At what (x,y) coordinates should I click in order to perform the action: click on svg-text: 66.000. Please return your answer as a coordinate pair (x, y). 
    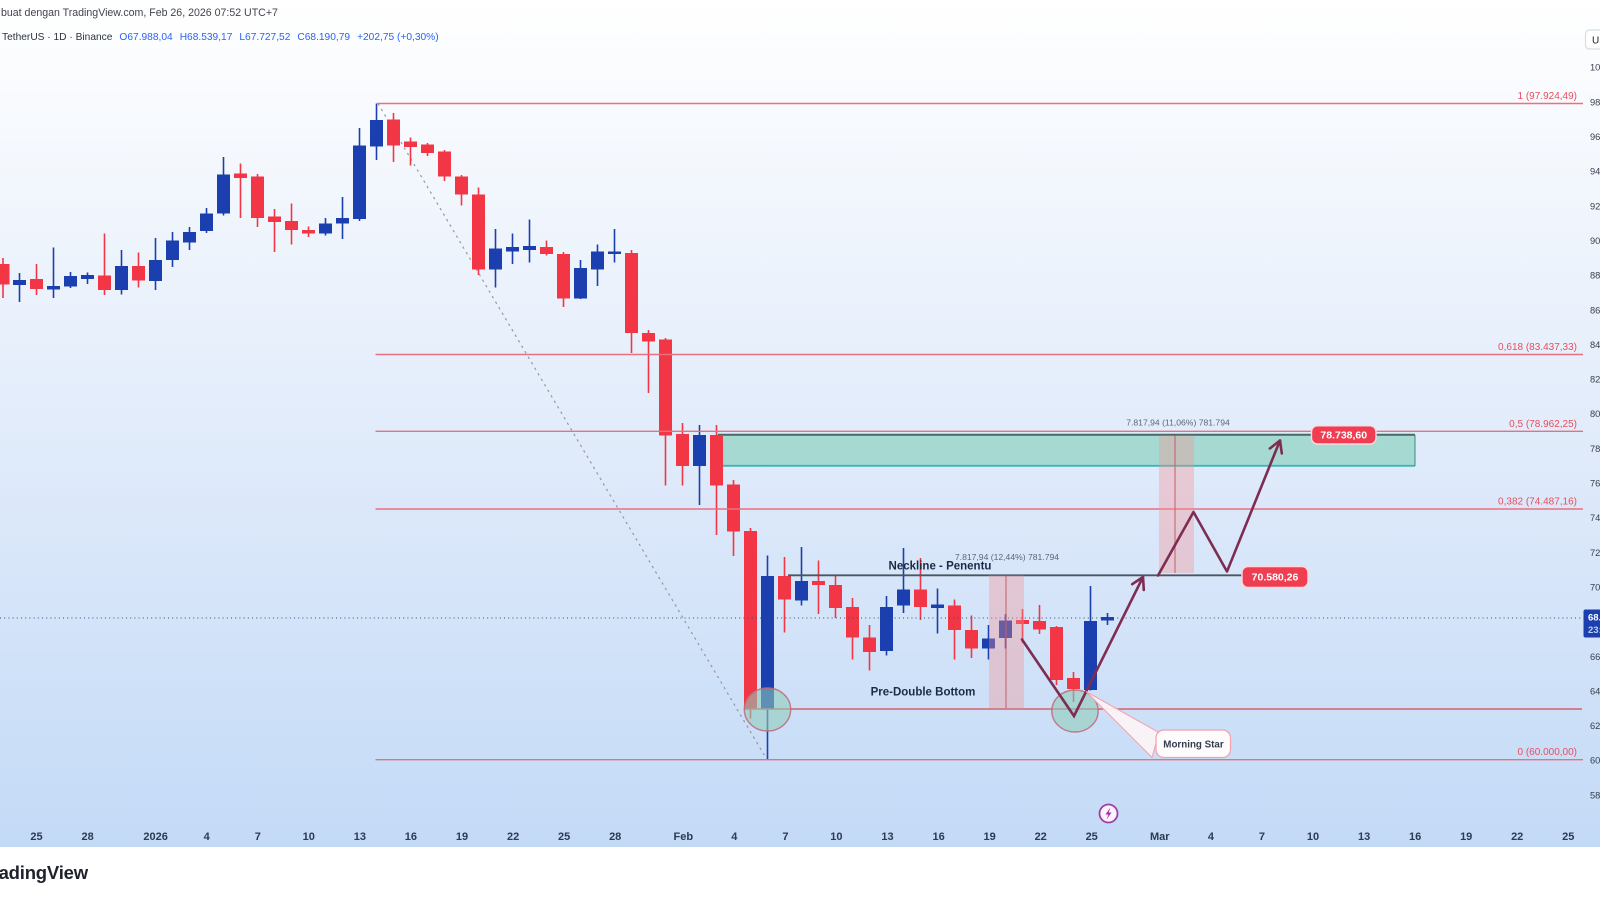
    Looking at the image, I should click on (1595, 657).